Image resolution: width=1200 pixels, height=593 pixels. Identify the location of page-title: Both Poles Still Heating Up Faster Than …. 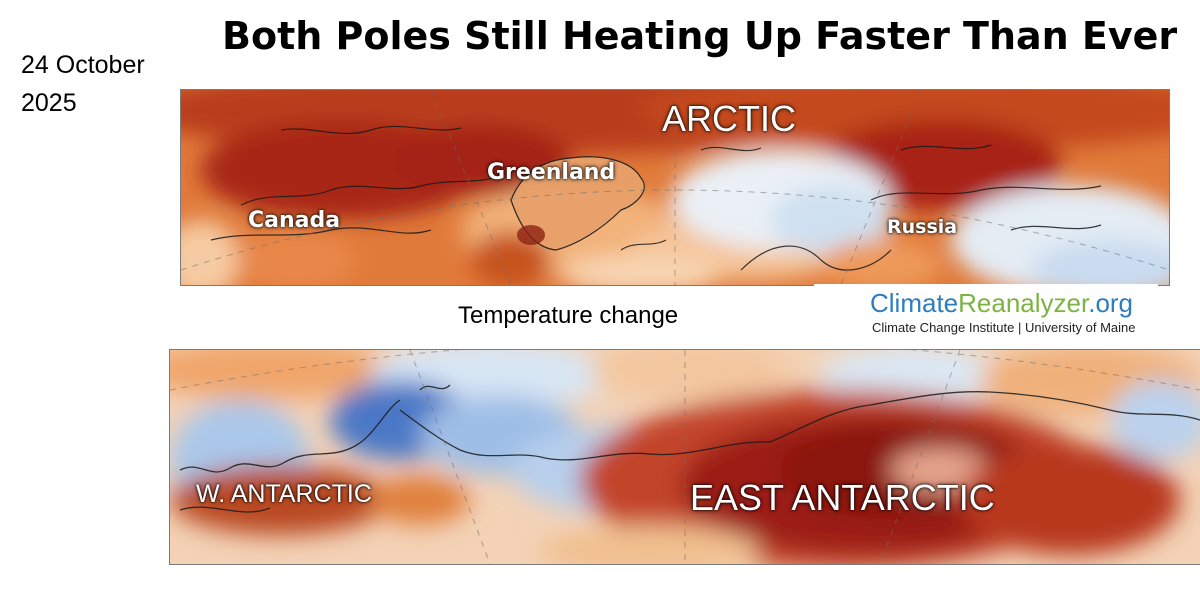
(700, 36).